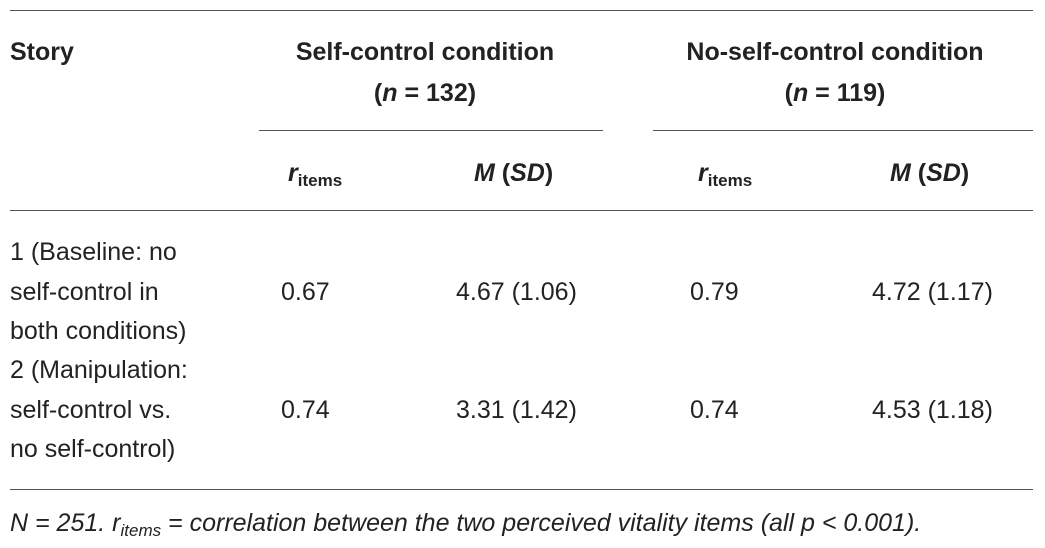 The width and height of the screenshot is (1045, 548). I want to click on row-story-line: both conditions), so click(98, 331).